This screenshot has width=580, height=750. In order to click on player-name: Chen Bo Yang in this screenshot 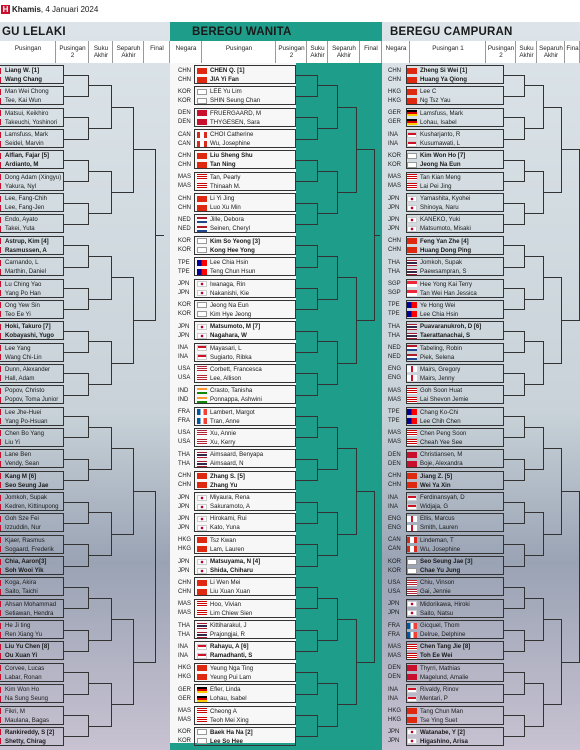, I will do `click(25, 433)`.